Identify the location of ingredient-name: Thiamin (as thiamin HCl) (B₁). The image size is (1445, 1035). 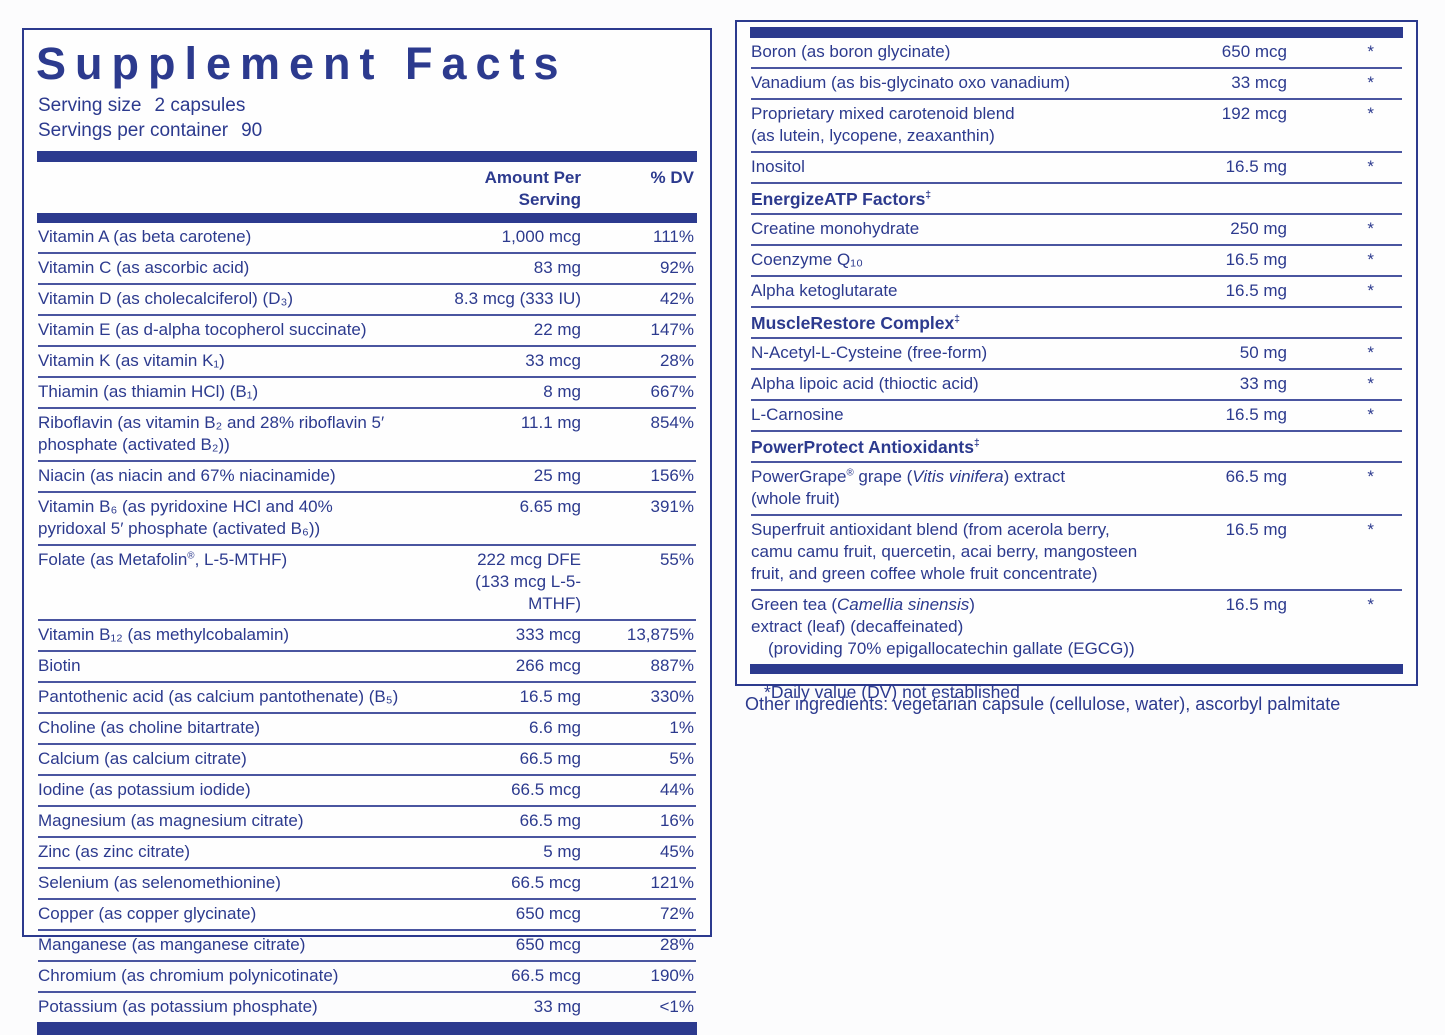
(148, 391).